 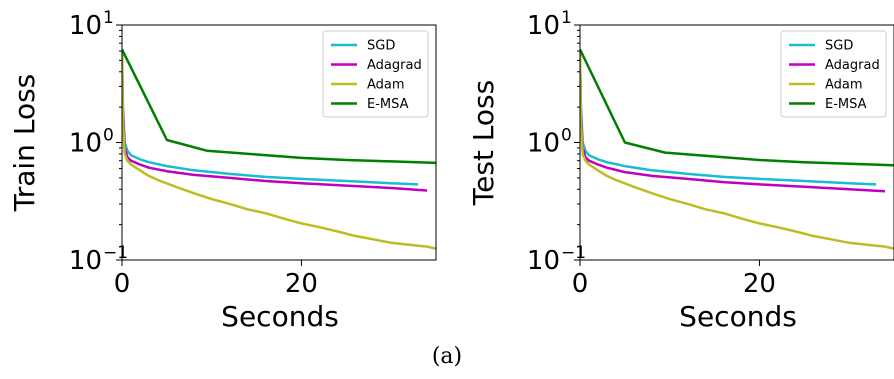 I want to click on y-axis-label: Train Loss, so click(x=24, y=143).